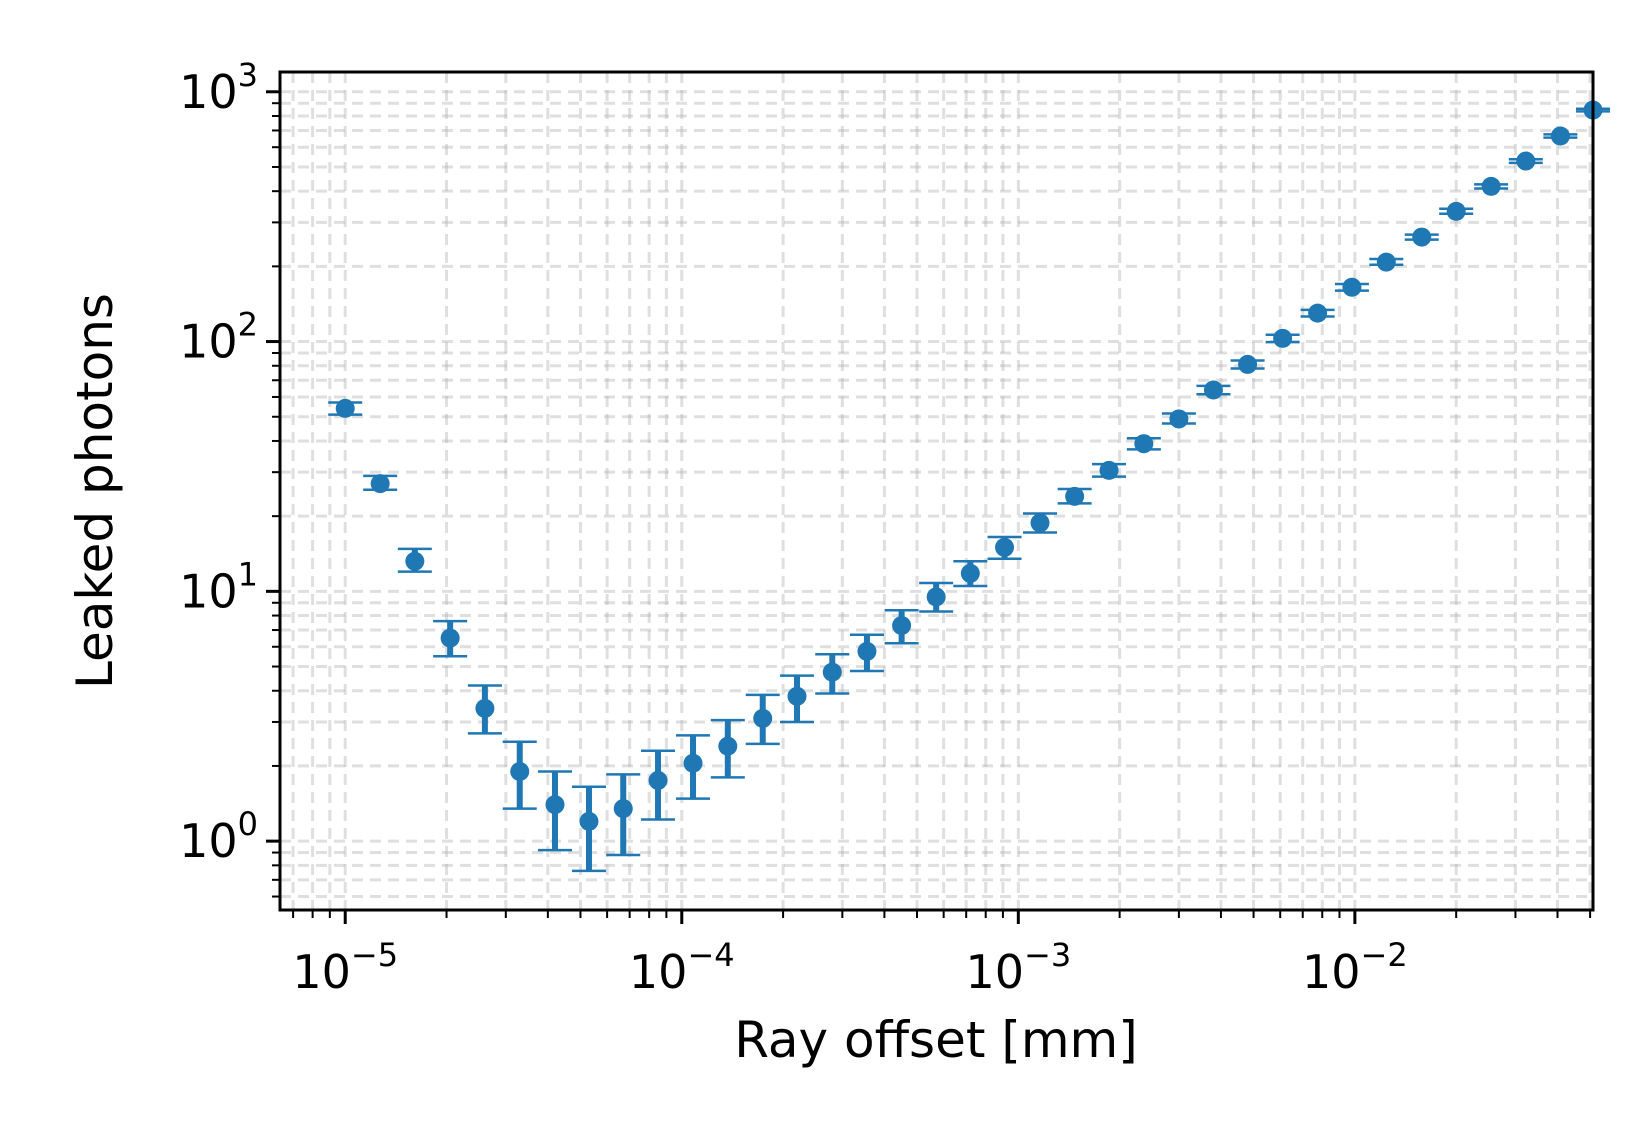  What do you see at coordinates (936, 1040) in the screenshot?
I see `x-axis-label: Ray offset [mm]` at bounding box center [936, 1040].